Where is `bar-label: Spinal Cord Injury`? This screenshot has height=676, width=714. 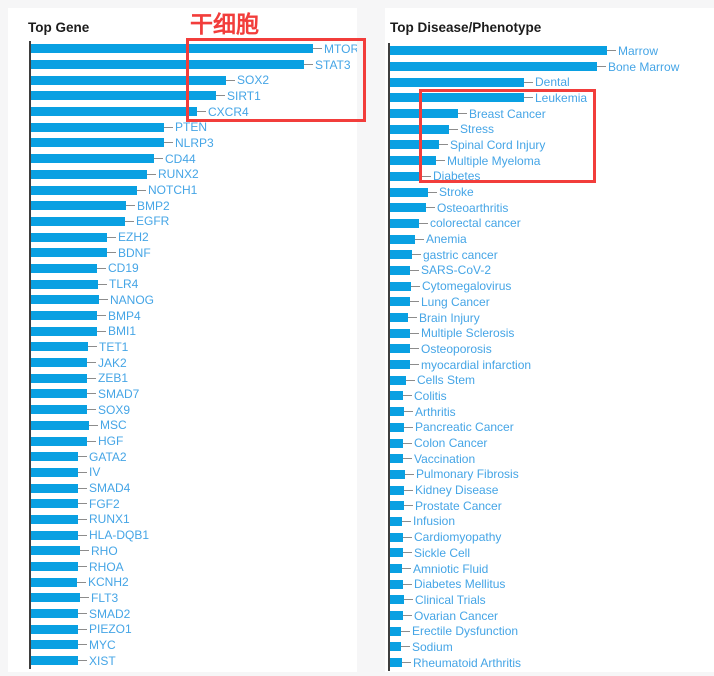
bar-label: Spinal Cord Injury is located at coordinates (498, 144).